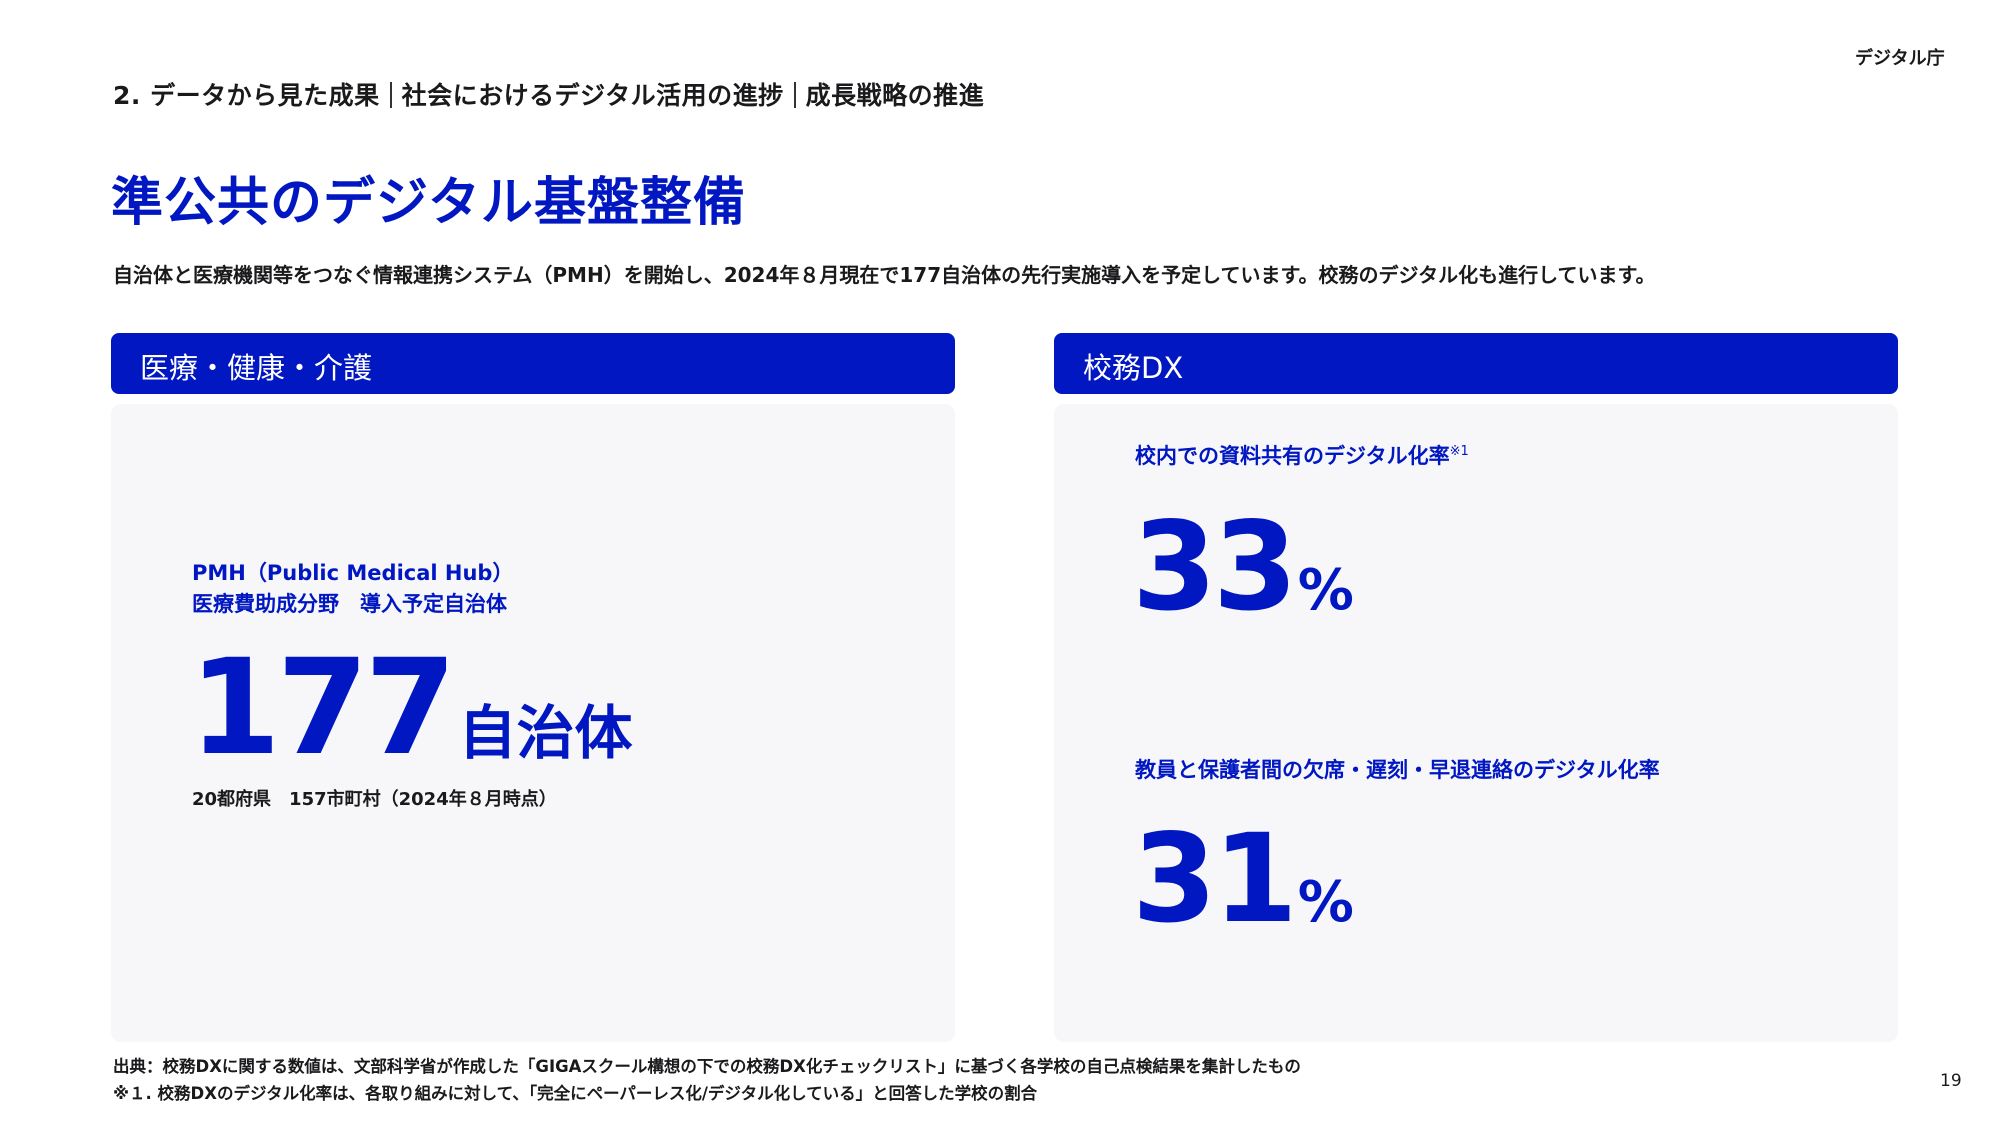  I want to click on breadcrumb-item: 成長戦略の推進, so click(895, 95).